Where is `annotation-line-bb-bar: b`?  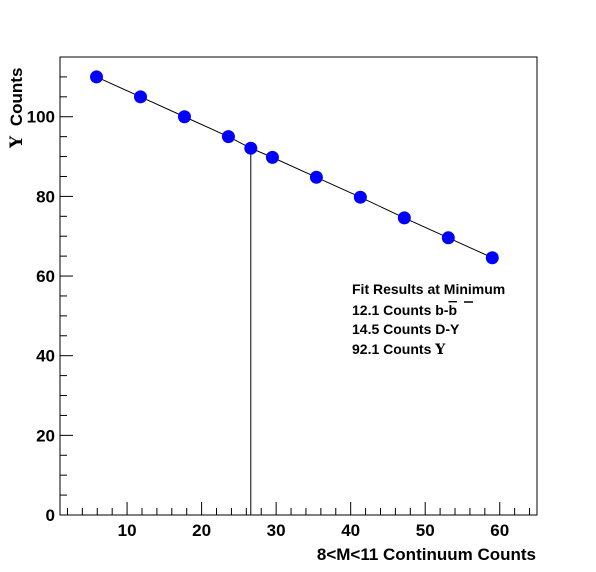 annotation-line-bb-bar: b is located at coordinates (452, 310).